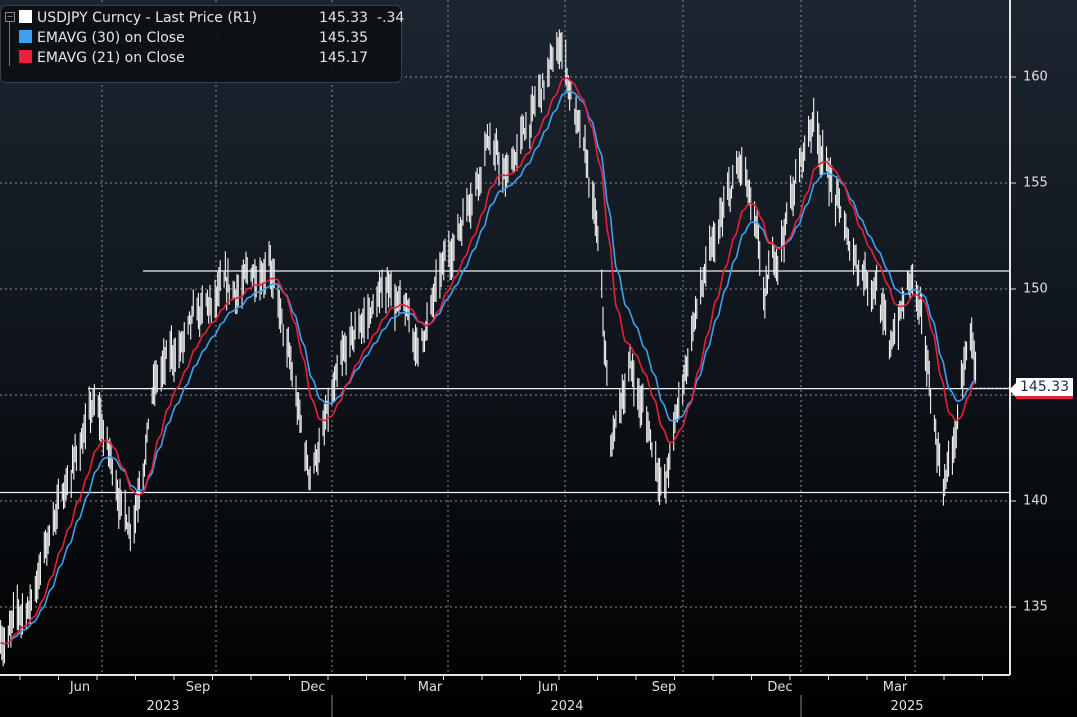 This screenshot has height=717, width=1077. What do you see at coordinates (111, 58) in the screenshot?
I see `legend-label: EMAVG (21) on Close` at bounding box center [111, 58].